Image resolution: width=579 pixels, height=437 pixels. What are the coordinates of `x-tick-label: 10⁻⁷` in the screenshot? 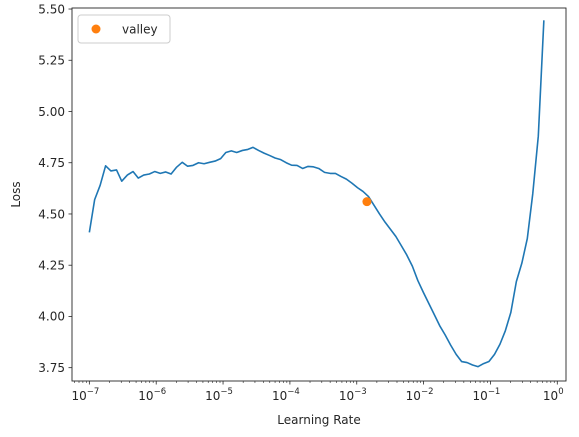 It's located at (85, 395).